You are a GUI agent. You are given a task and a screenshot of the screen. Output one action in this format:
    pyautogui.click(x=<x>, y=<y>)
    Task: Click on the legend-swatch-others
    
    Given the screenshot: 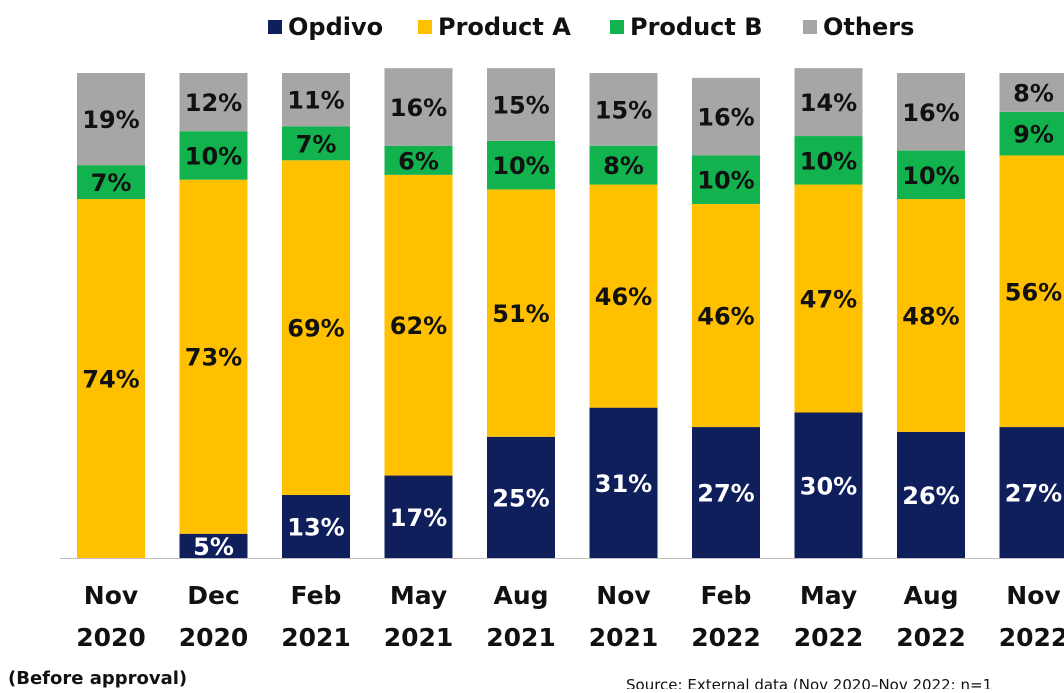 What is the action you would take?
    pyautogui.click(x=810, y=27)
    